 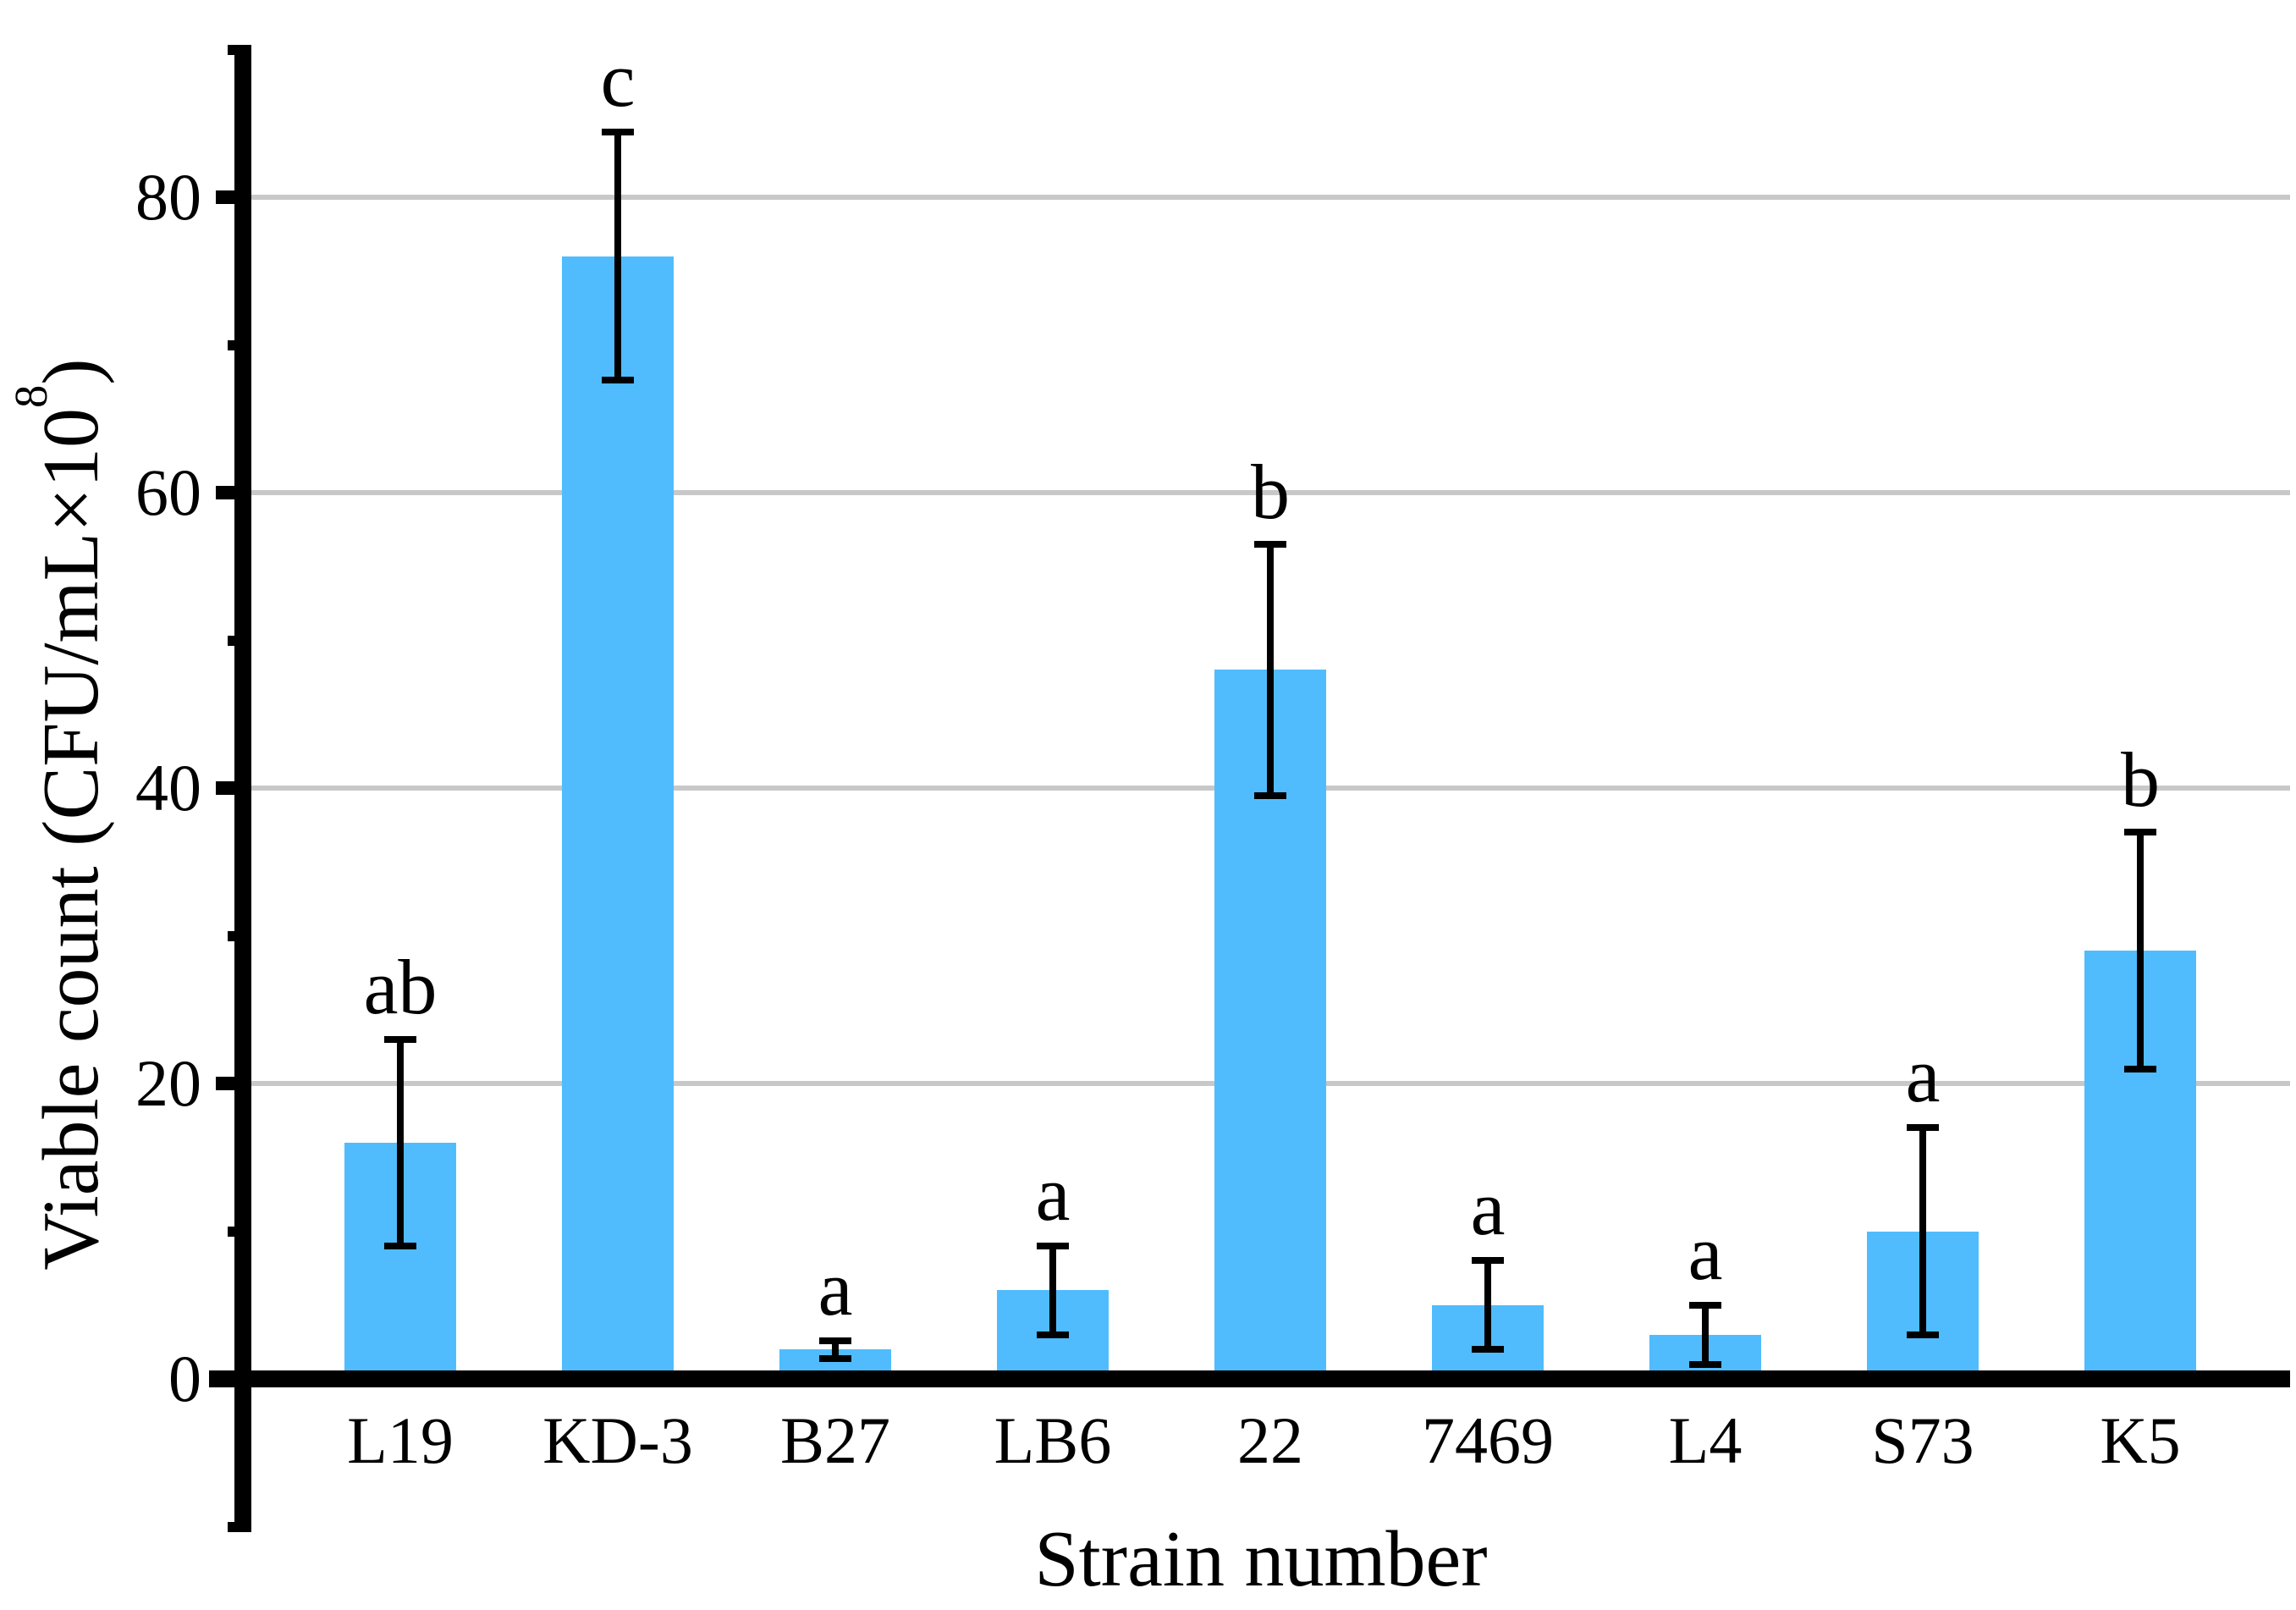 I want to click on y-tick-label: 40, so click(x=168, y=787).